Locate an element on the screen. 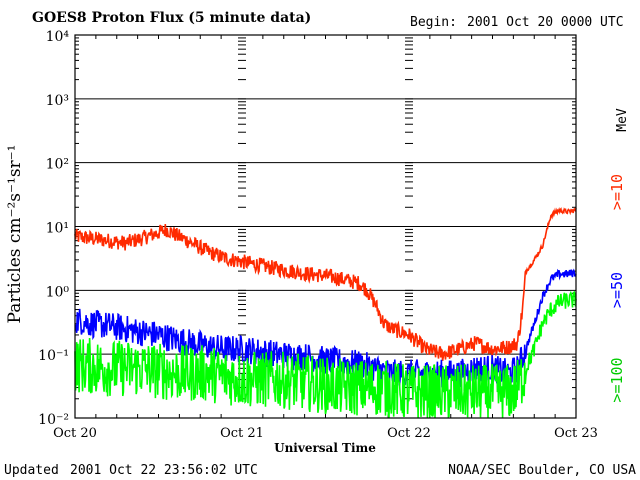 The height and width of the screenshot is (480, 640). begin-label: Begin: is located at coordinates (433, 22).